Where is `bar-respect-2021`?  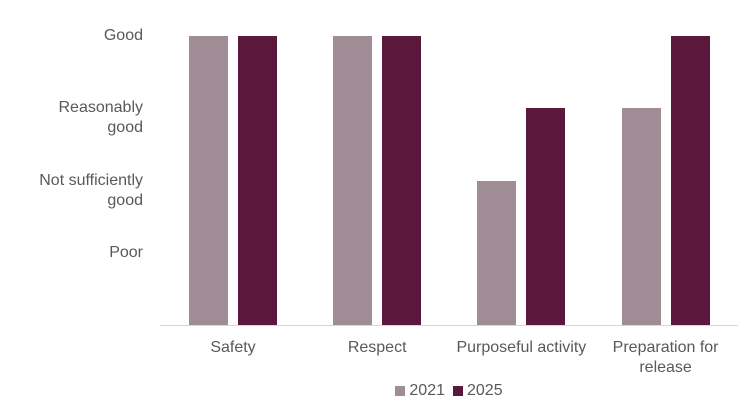 bar-respect-2021 is located at coordinates (353, 181).